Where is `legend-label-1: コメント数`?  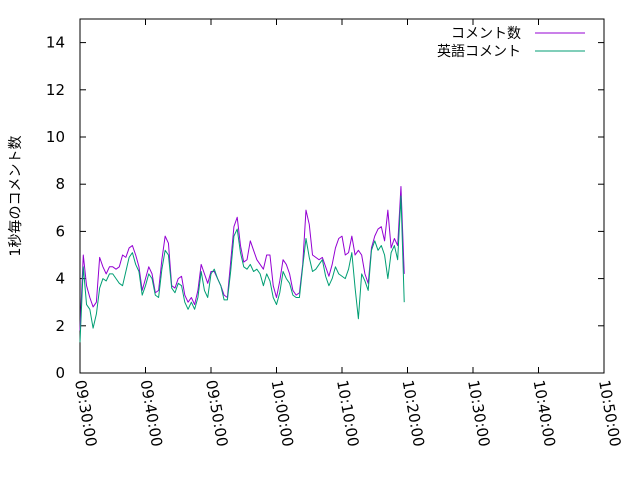
legend-label-1: コメント数 is located at coordinates (486, 34).